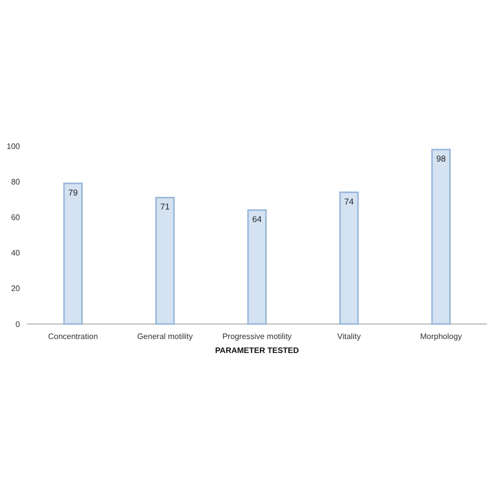 The width and height of the screenshot is (500, 500). Describe the element at coordinates (16, 253) in the screenshot. I see `y-tick-label: 40` at that location.